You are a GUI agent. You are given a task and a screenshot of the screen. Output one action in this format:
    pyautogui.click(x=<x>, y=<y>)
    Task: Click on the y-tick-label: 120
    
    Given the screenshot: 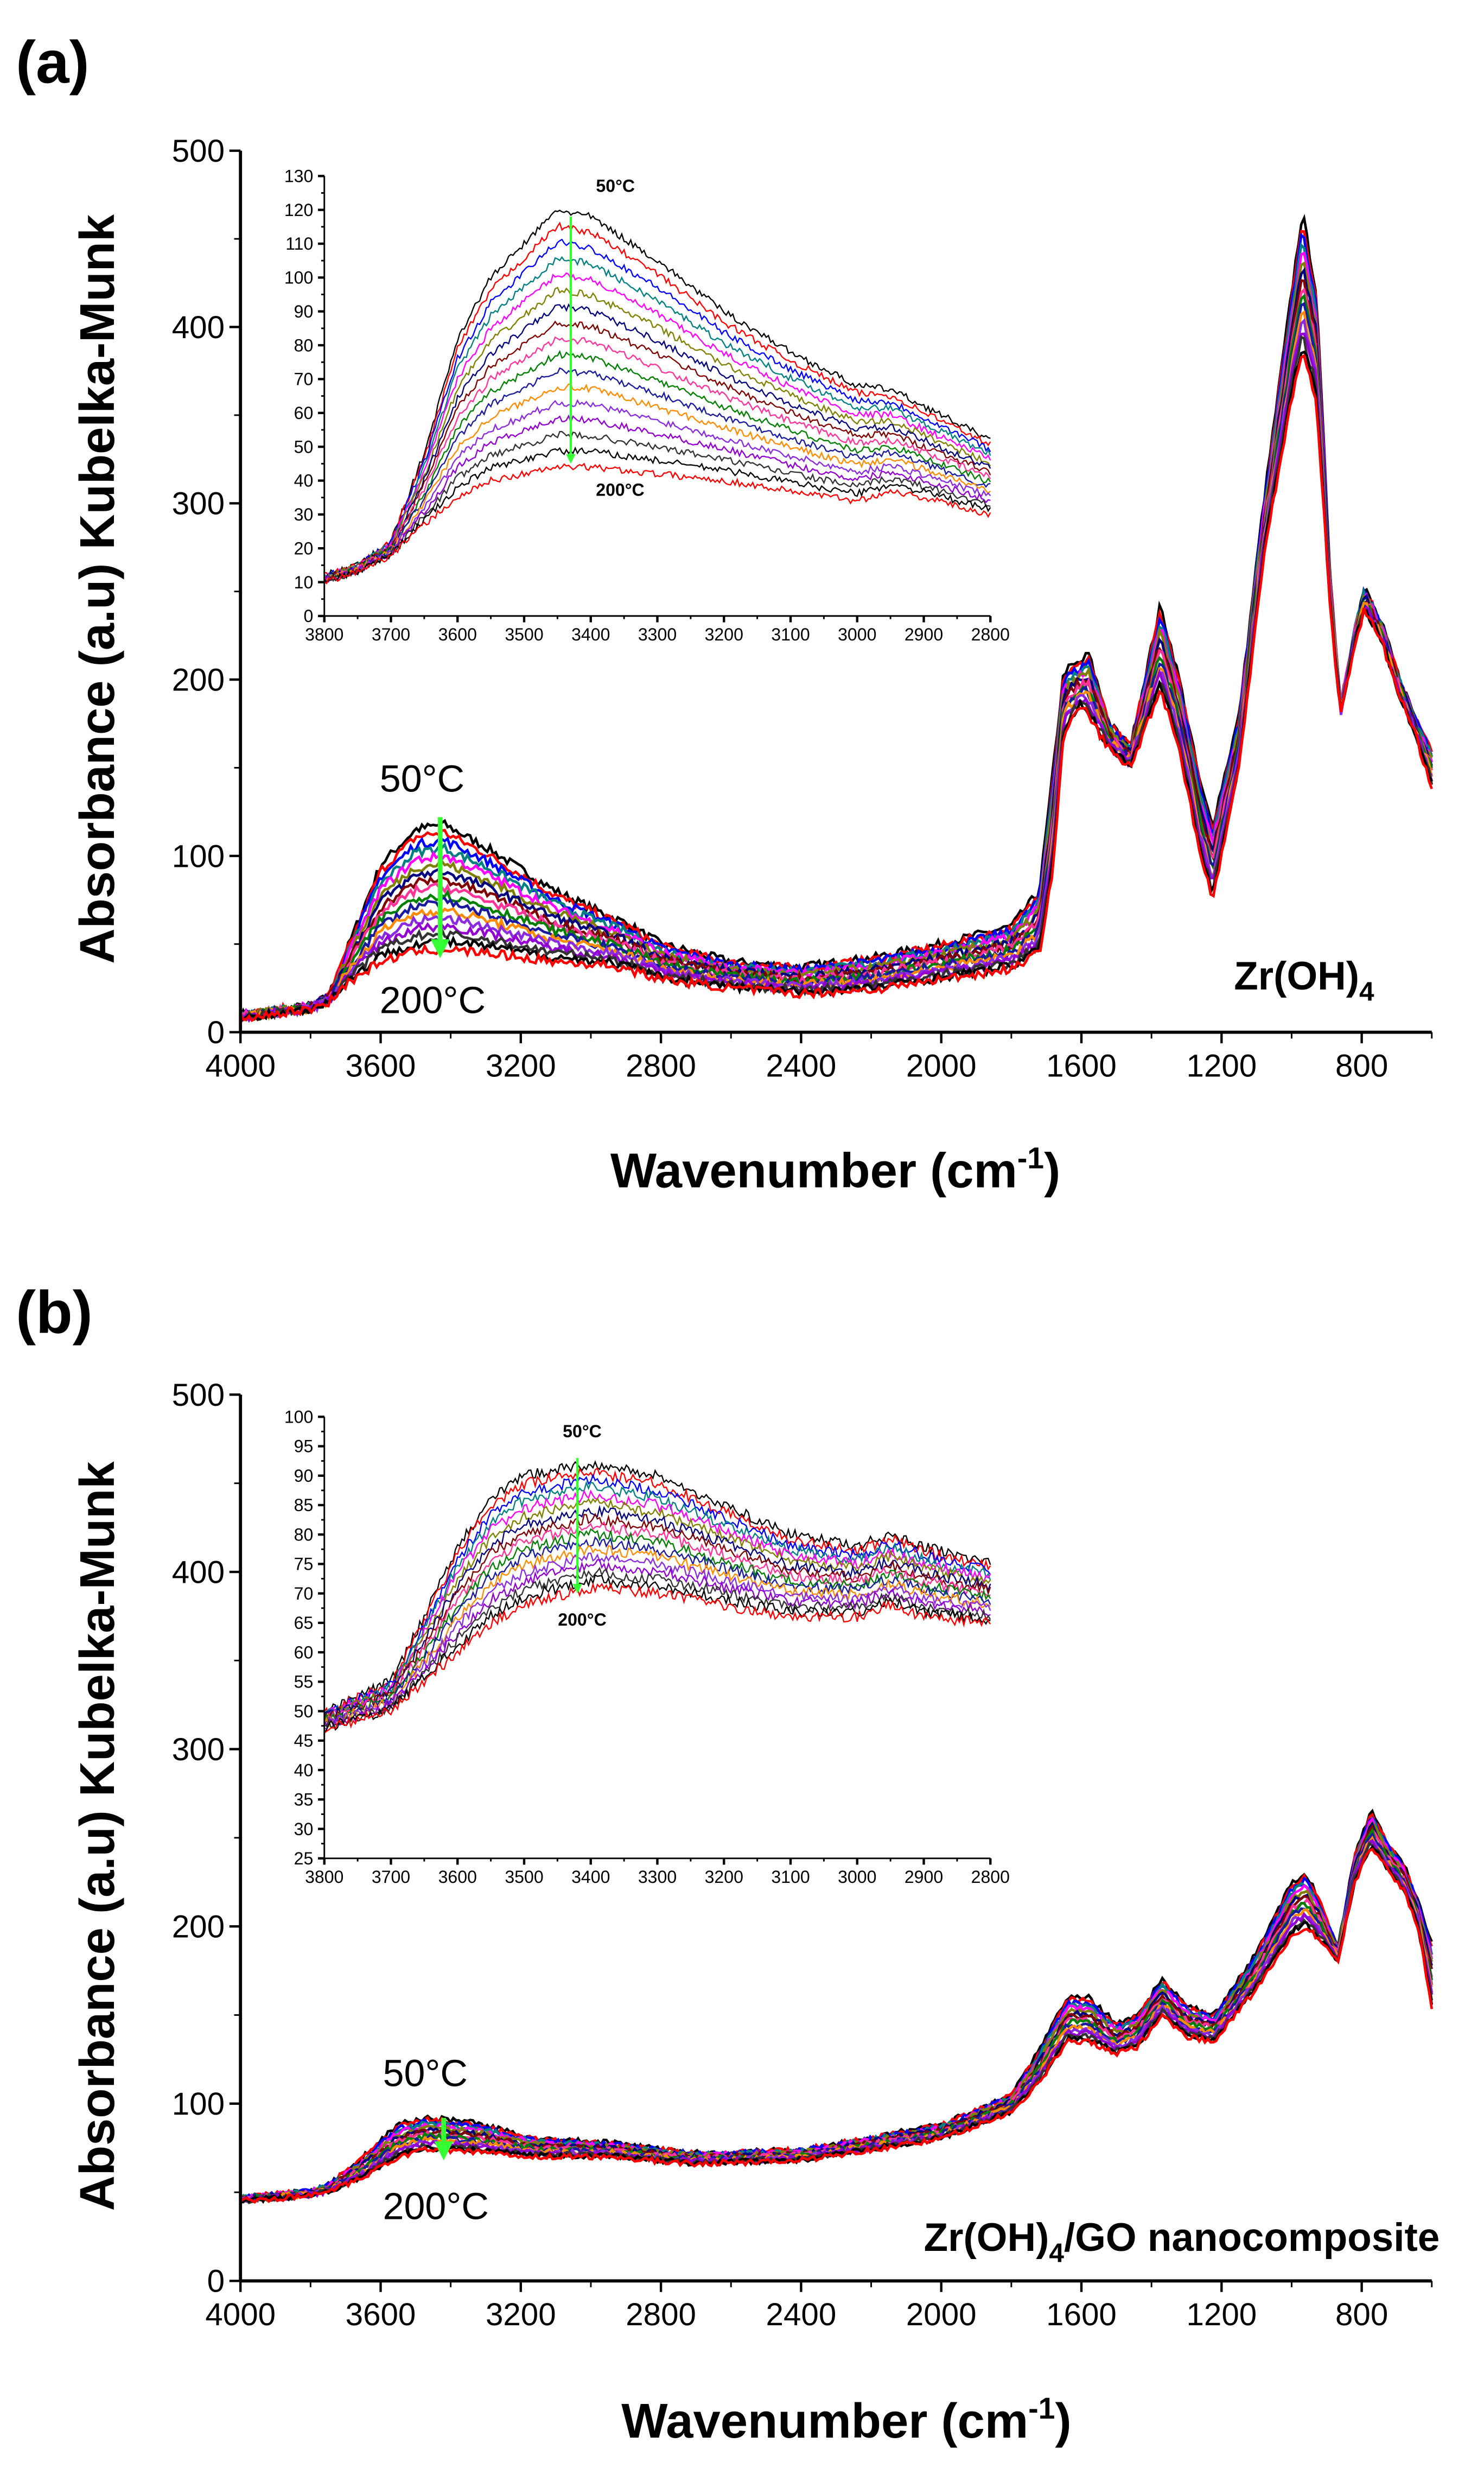 What is the action you would take?
    pyautogui.click(x=299, y=210)
    